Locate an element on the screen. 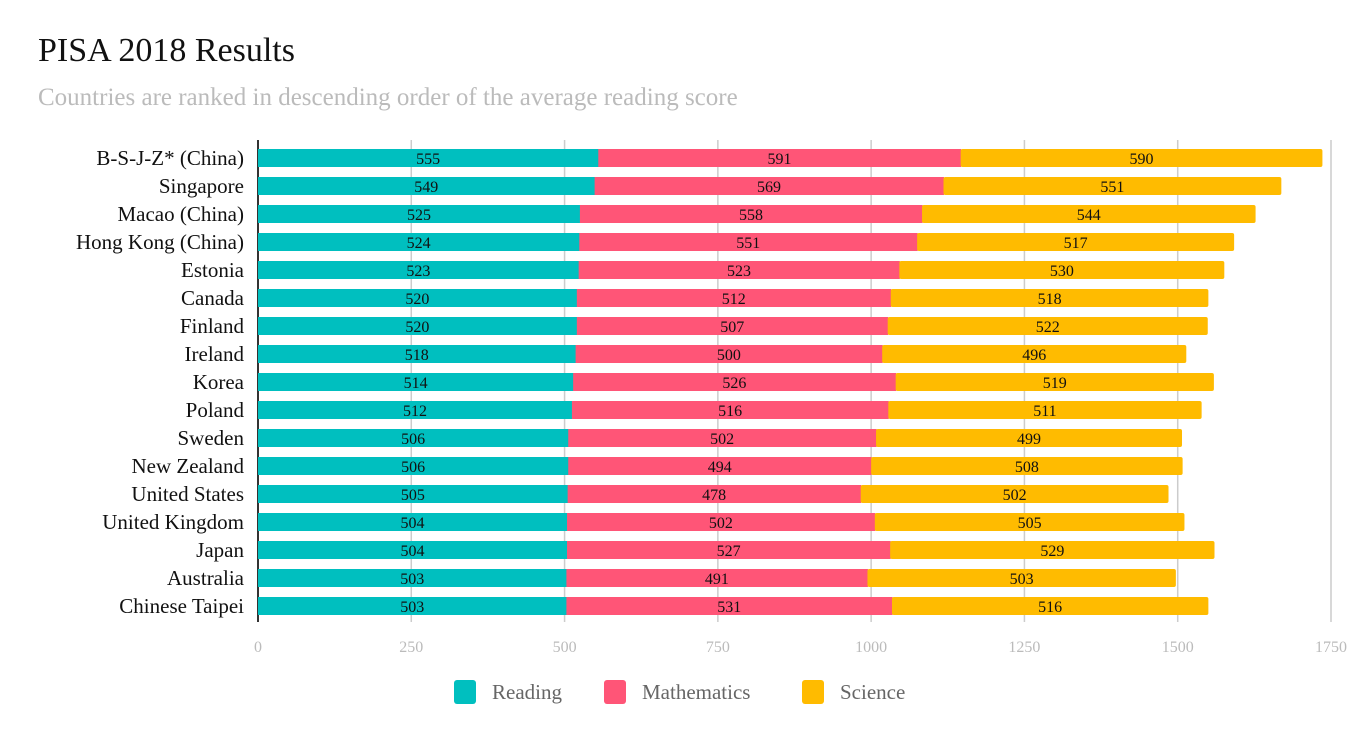 The width and height of the screenshot is (1369, 742). category-label: United States is located at coordinates (187, 494).